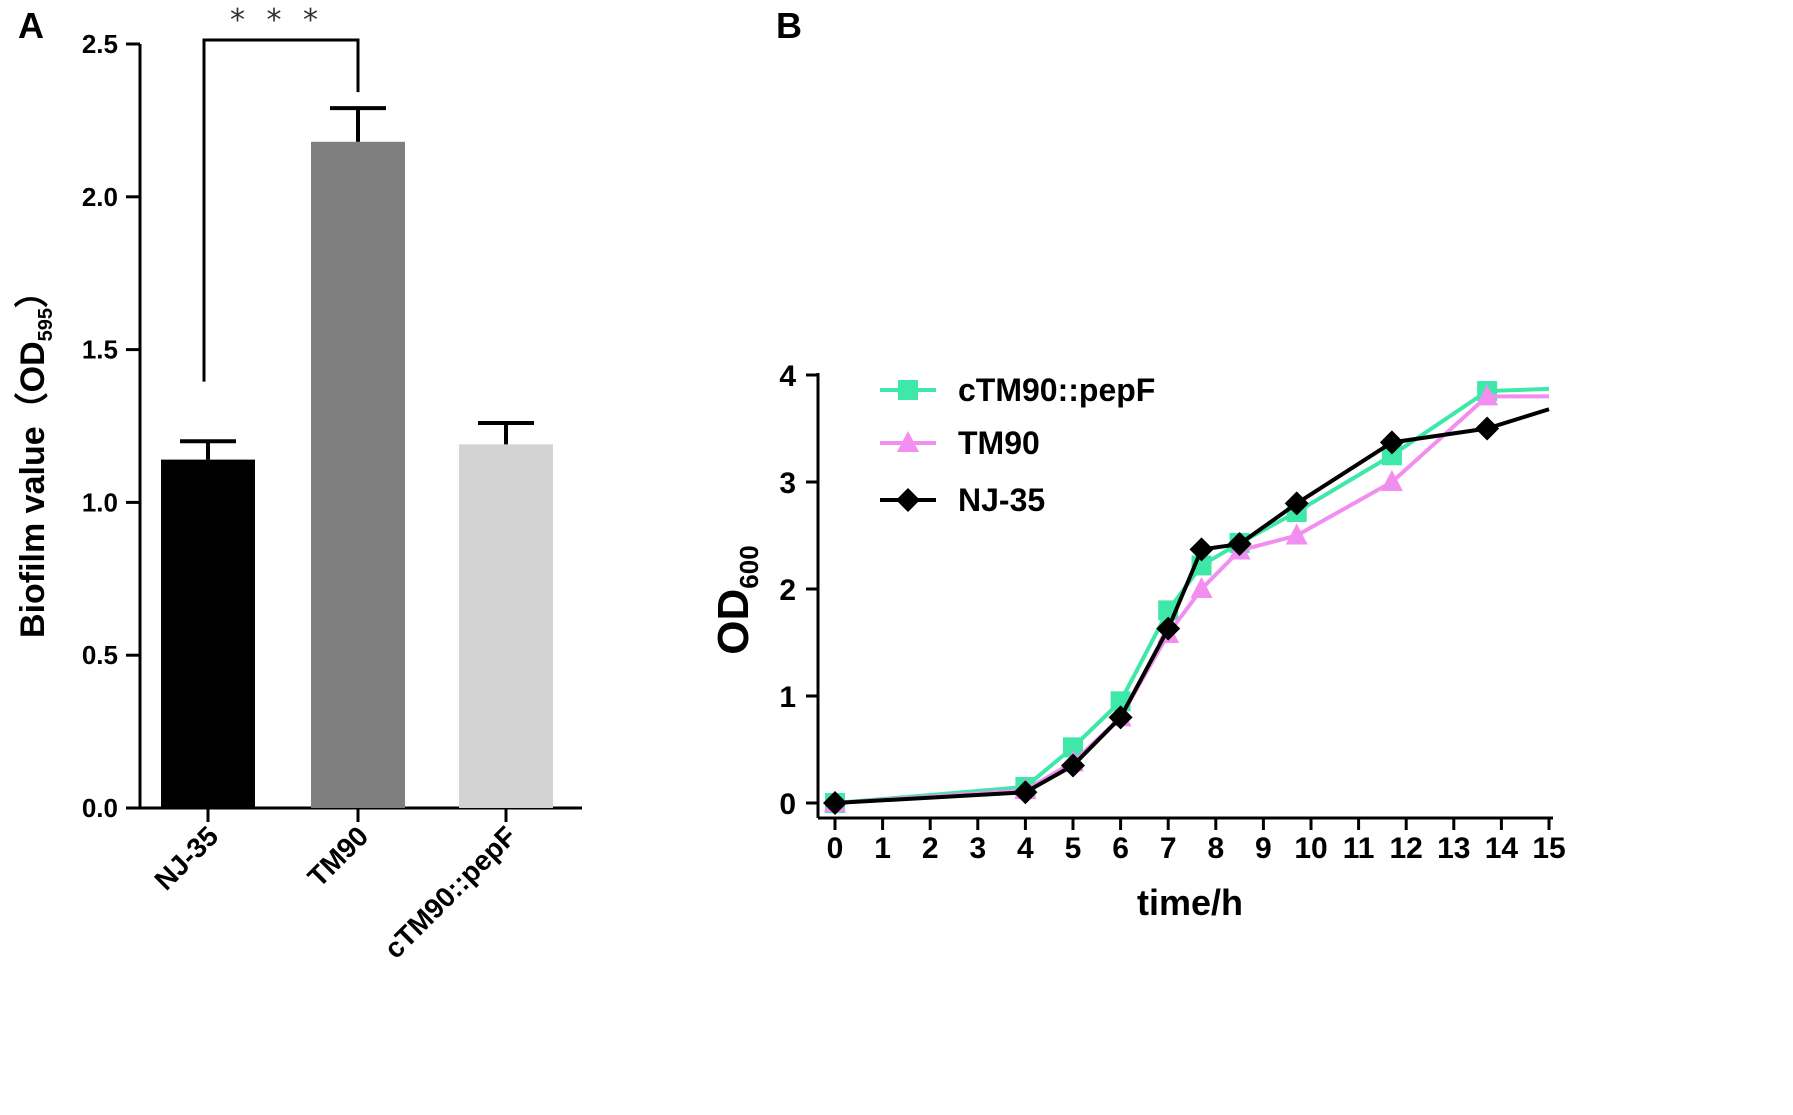 The image size is (1793, 1115). I want to click on x-tick-label: NJ-35, so click(186, 858).